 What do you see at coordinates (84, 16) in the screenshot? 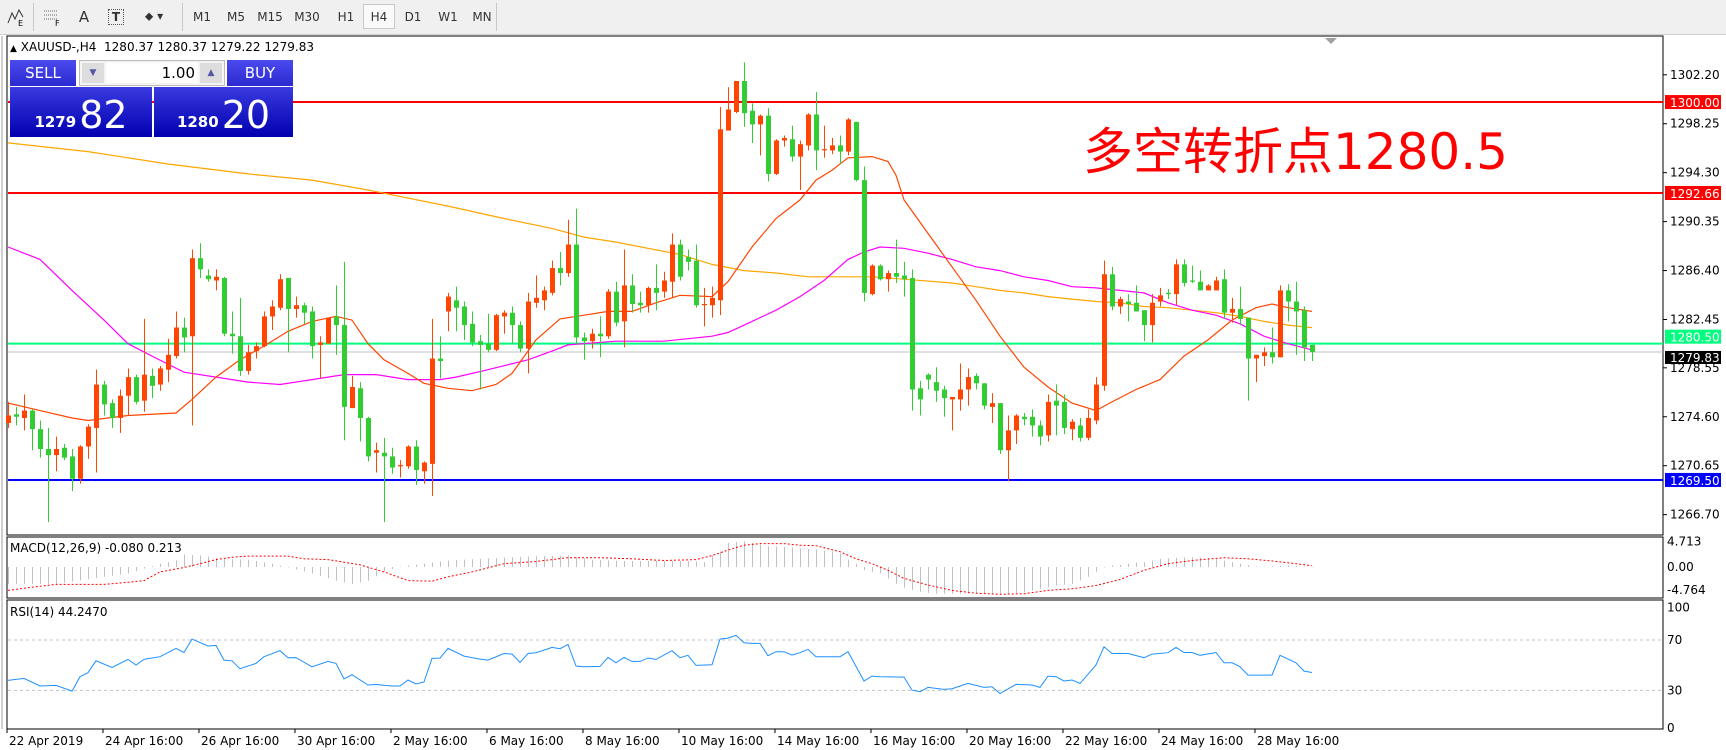
I see `text-label-icon: A` at bounding box center [84, 16].